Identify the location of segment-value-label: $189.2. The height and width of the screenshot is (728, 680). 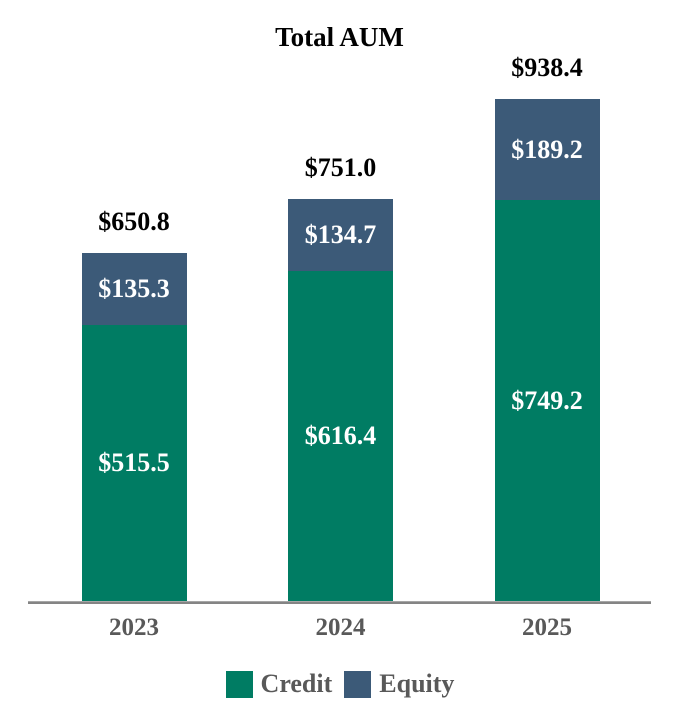
(547, 149).